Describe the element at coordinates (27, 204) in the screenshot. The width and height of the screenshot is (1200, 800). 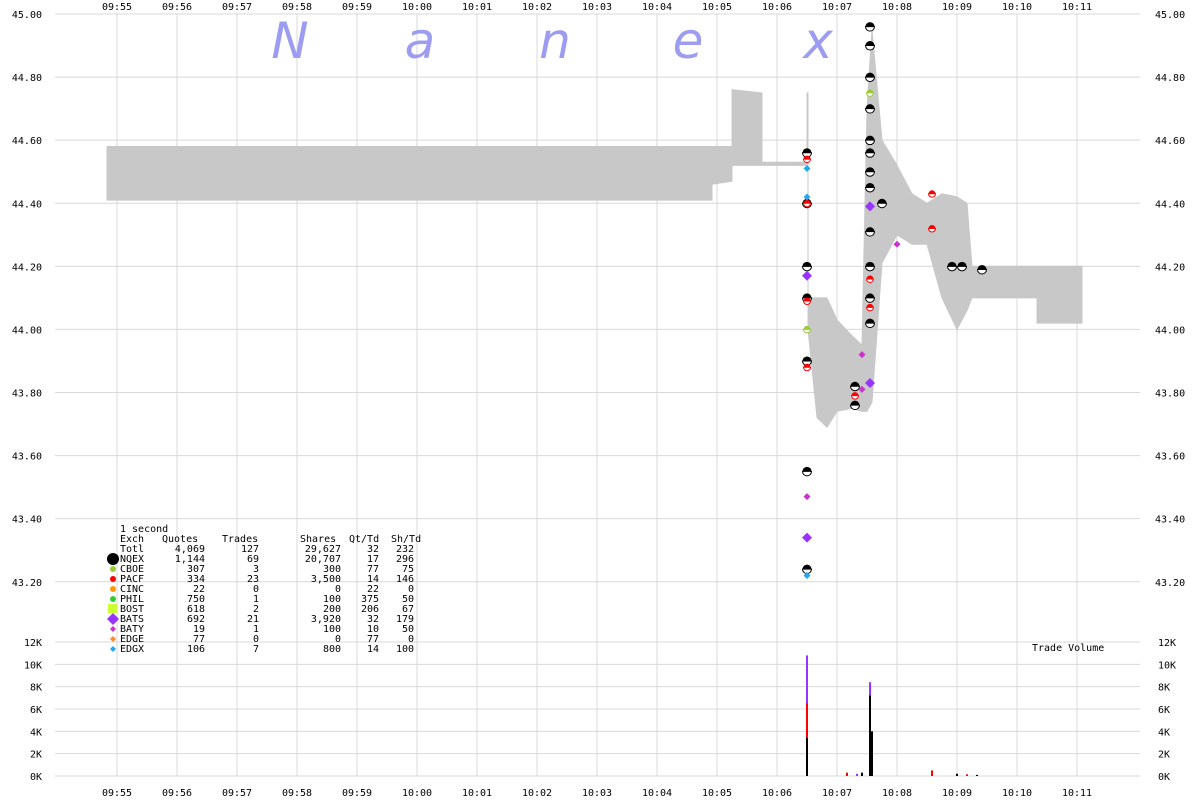
I see `price-tick-label-left: 44.40` at that location.